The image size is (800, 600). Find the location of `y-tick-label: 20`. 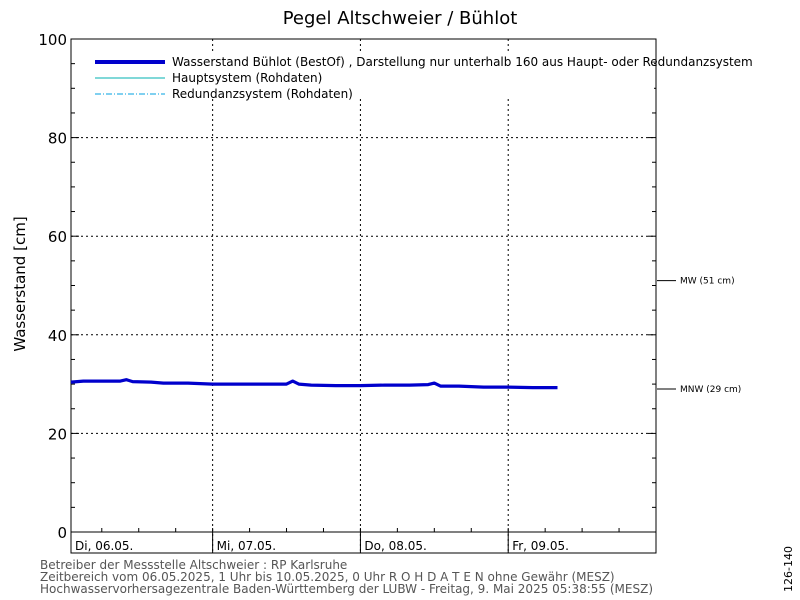

y-tick-label: 20 is located at coordinates (57, 434).